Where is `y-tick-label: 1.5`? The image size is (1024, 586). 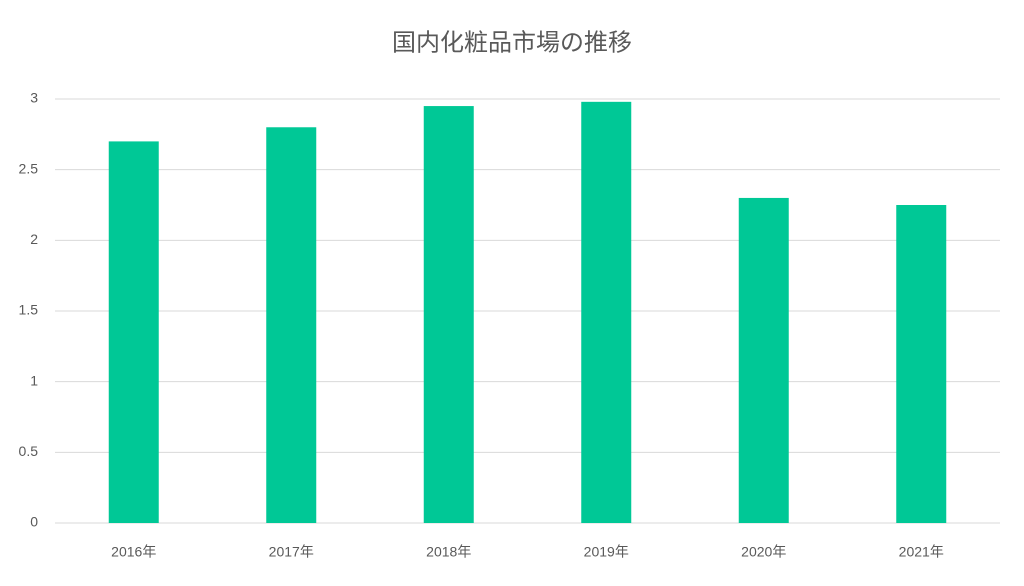
y-tick-label: 1.5 is located at coordinates (29, 310).